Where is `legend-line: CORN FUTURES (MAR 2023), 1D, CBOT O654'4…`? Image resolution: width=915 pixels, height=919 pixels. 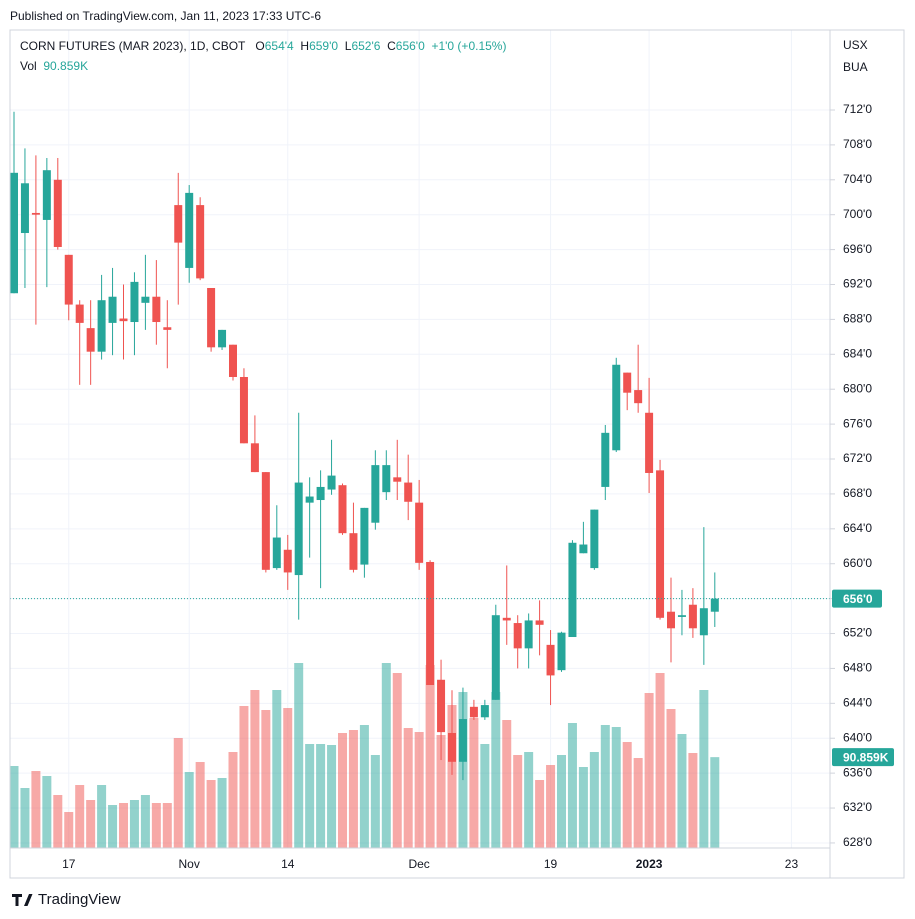
legend-line: CORN FUTURES (MAR 2023), 1D, CBOT O654'4… is located at coordinates (263, 46).